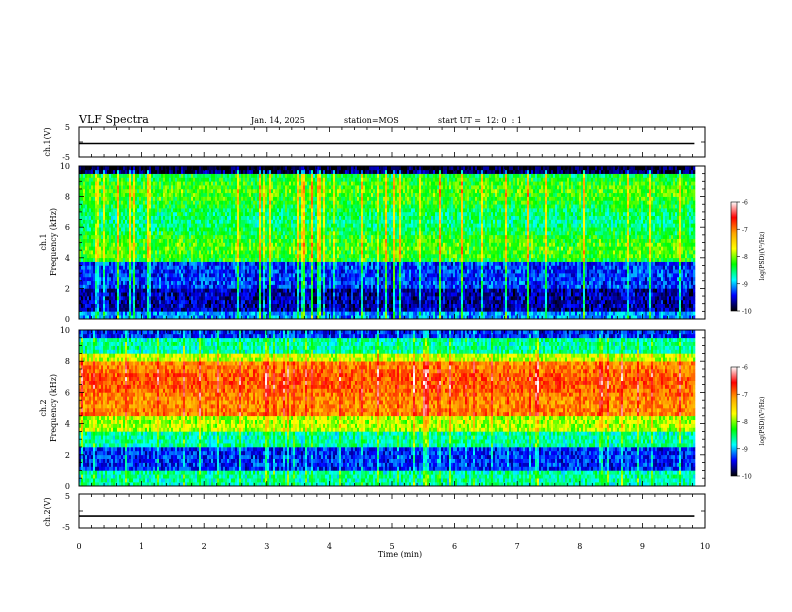 The image size is (792, 612). Describe the element at coordinates (642, 546) in the screenshot. I see `time-tick-label: 9` at that location.